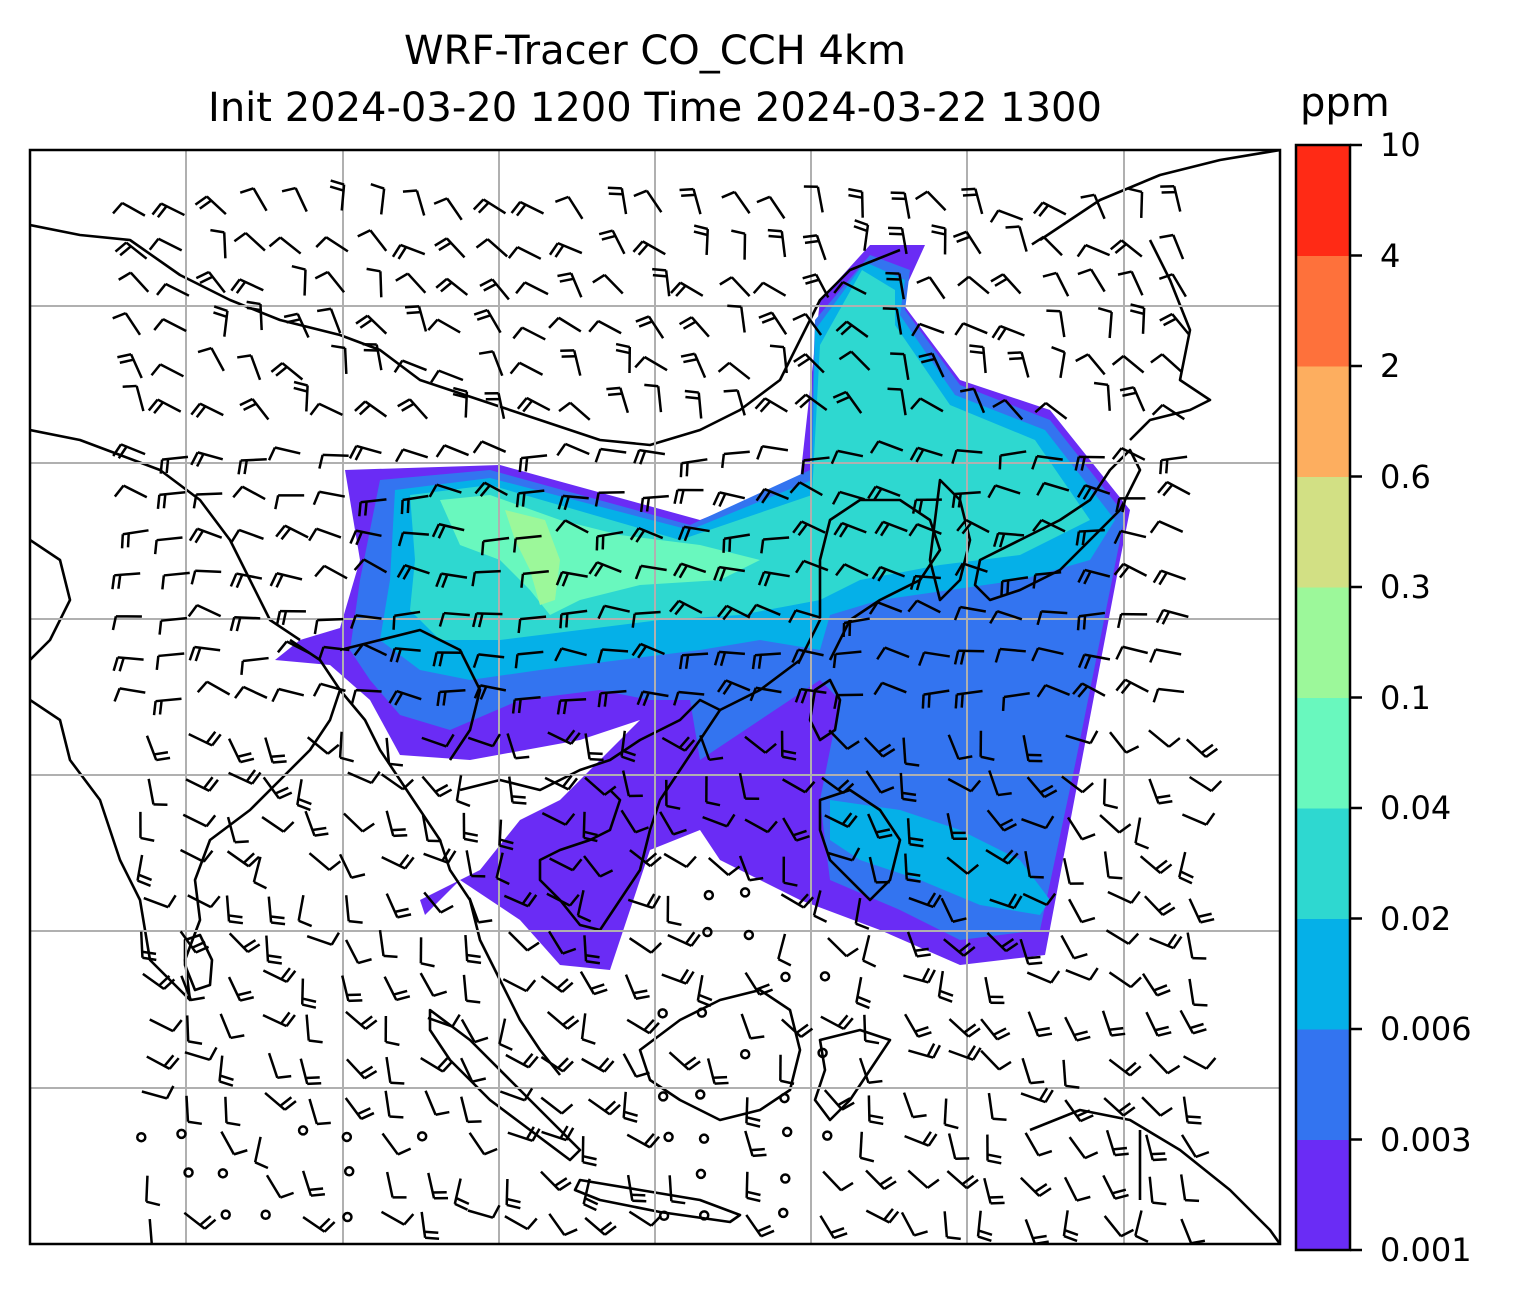 This screenshot has width=1528, height=1310. What do you see at coordinates (1426, 1140) in the screenshot?
I see `colorbar-tick-label: 0.003` at bounding box center [1426, 1140].